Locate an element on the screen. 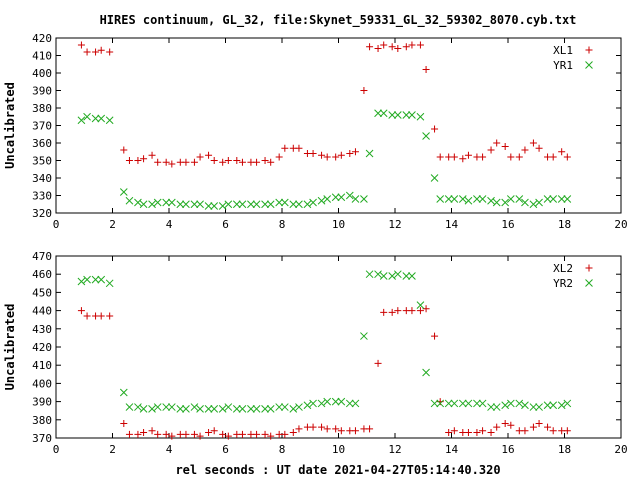 The height and width of the screenshot is (480, 640). legend-label: XL2 is located at coordinates (563, 268).